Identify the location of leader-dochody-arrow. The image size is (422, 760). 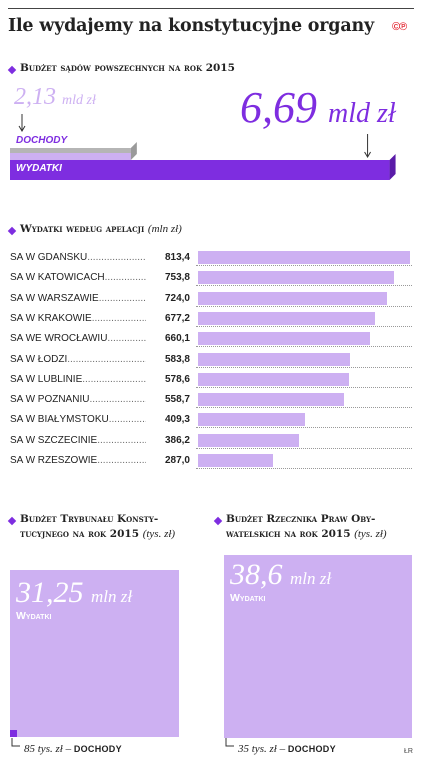
(22, 128).